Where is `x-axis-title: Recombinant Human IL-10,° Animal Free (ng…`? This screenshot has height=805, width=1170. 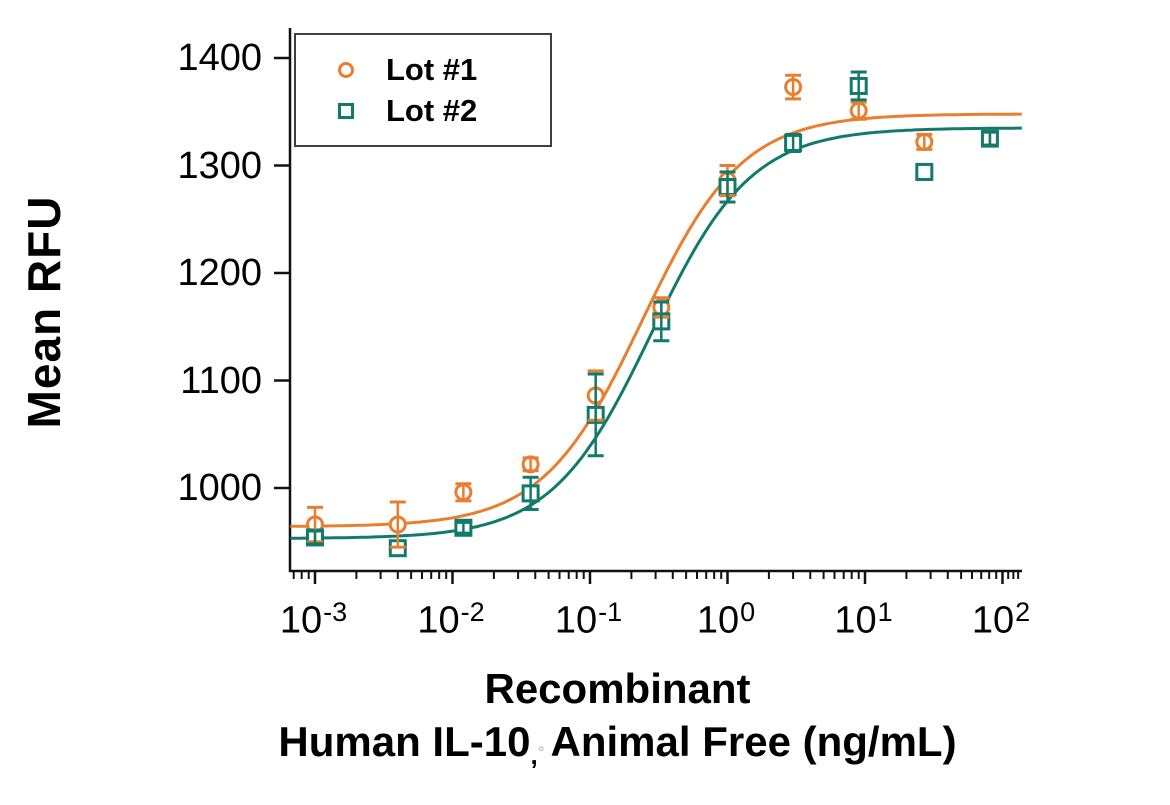 x-axis-title: Recombinant Human IL-10,° Animal Free (ng… is located at coordinates (602, 722).